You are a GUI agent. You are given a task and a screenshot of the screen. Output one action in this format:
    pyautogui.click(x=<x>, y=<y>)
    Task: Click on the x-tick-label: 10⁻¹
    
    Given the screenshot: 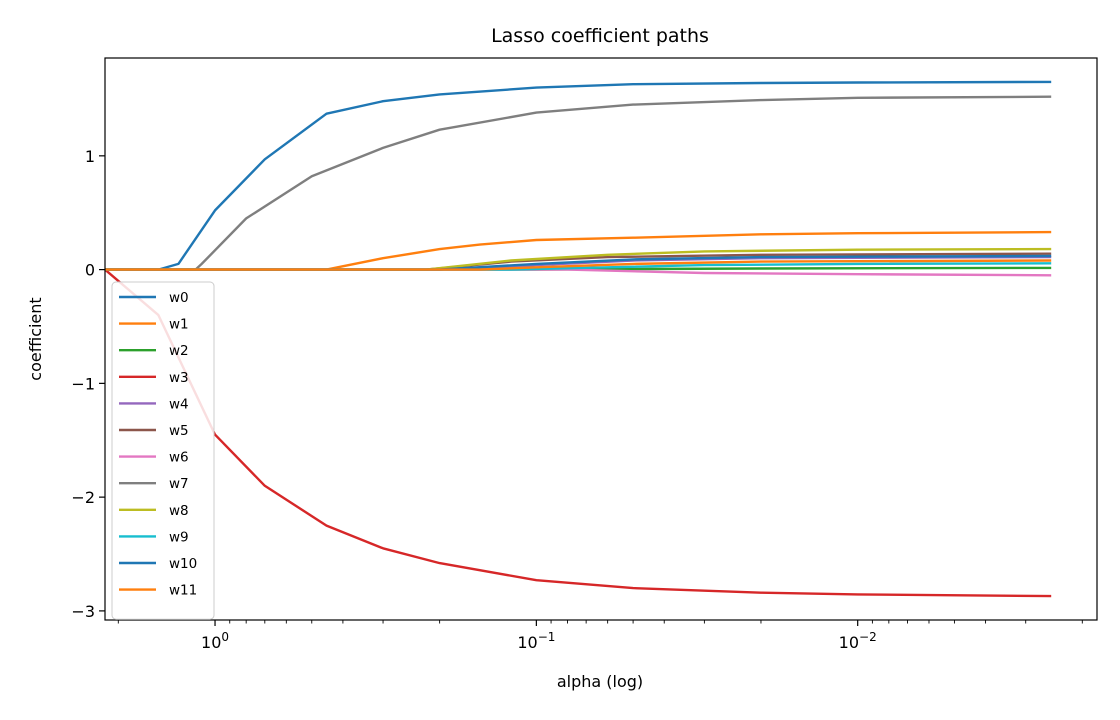 What is the action you would take?
    pyautogui.click(x=536, y=641)
    